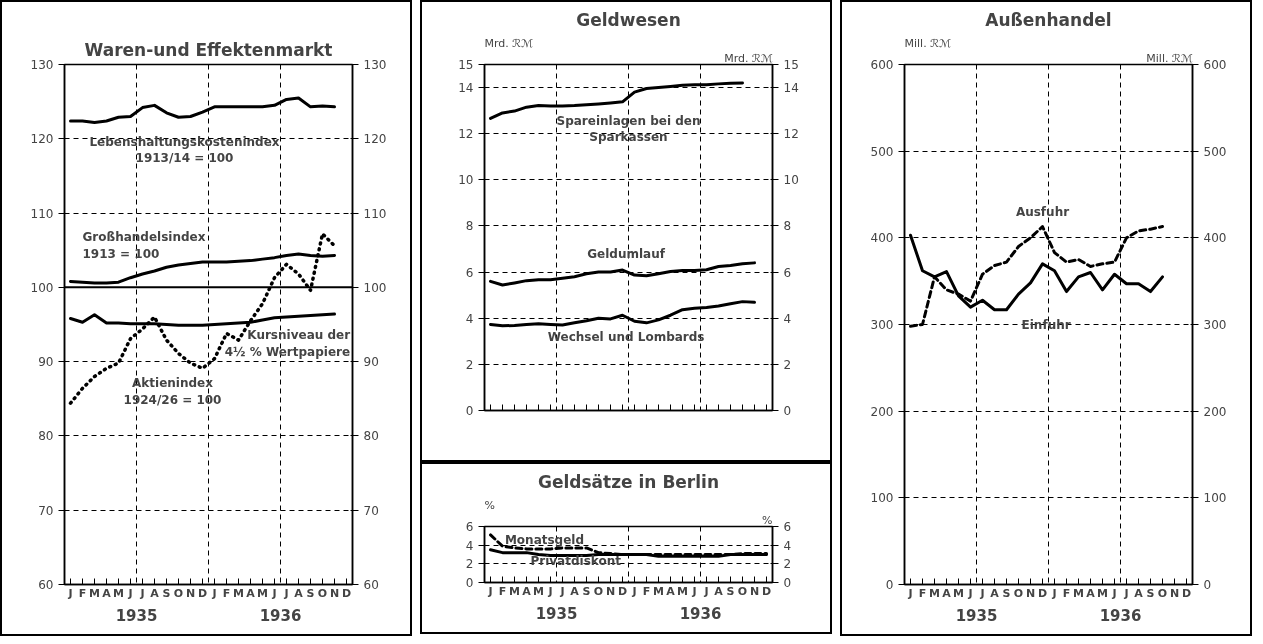 The height and width of the screenshot is (644, 1263). What do you see at coordinates (46, 362) in the screenshot?
I see `y-tick-label: 90` at bounding box center [46, 362].